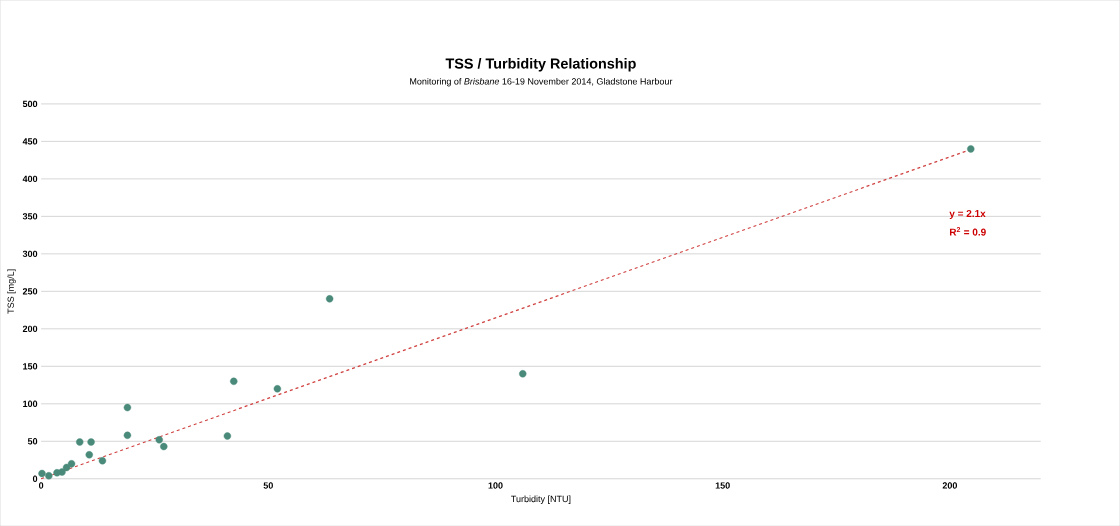  What do you see at coordinates (540, 65) in the screenshot?
I see `chart-title: TSS / Turbidity Relationship` at bounding box center [540, 65].